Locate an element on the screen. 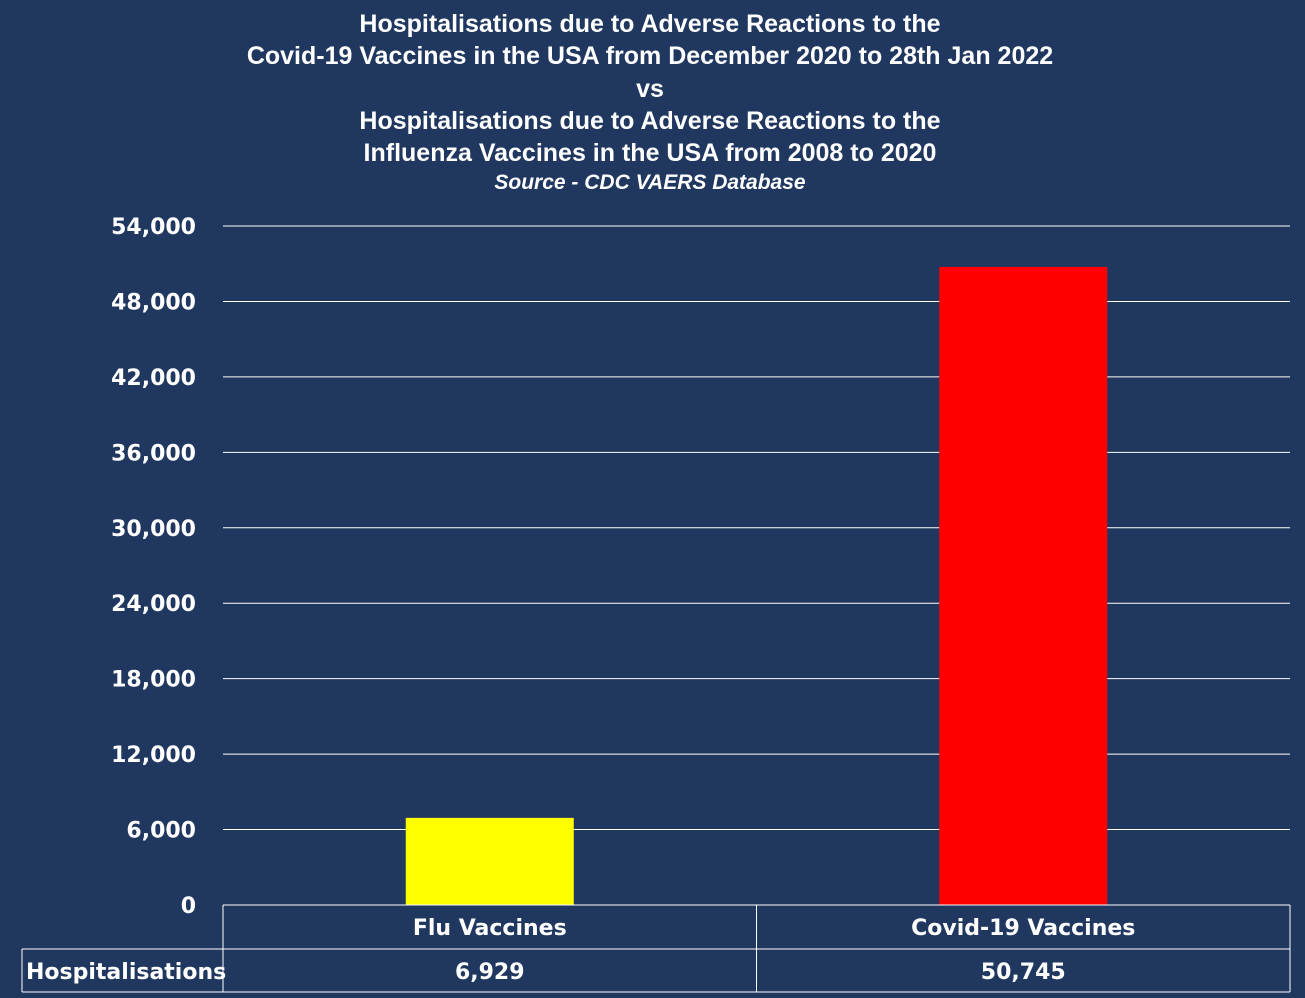  x-category-label: Flu Vaccines is located at coordinates (490, 928).